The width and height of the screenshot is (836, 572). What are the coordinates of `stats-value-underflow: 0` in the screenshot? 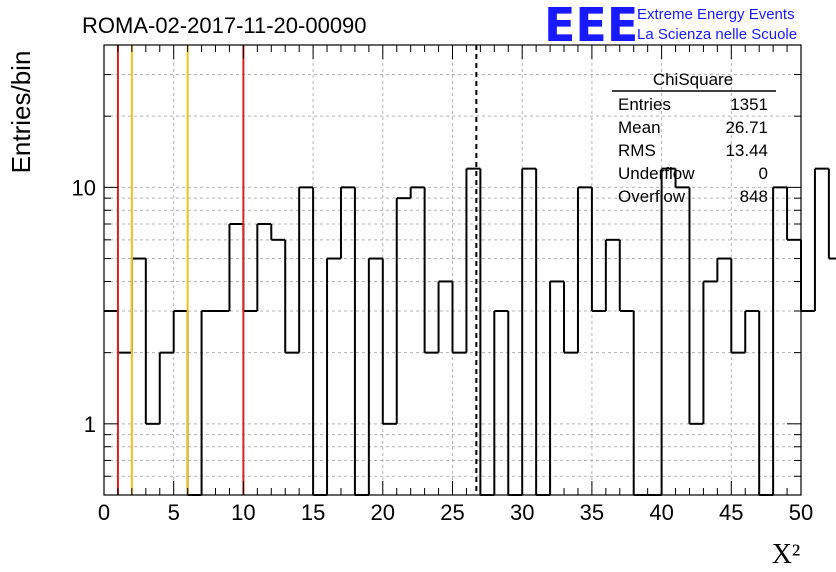 It's located at (763, 173).